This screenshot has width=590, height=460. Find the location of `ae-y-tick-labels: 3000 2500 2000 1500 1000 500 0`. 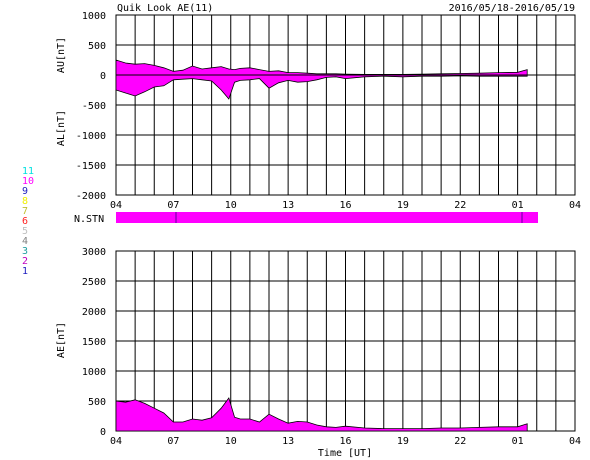

ae-y-tick-labels: 3000 2500 2000 1500 1000 500 0 is located at coordinates (94, 342).